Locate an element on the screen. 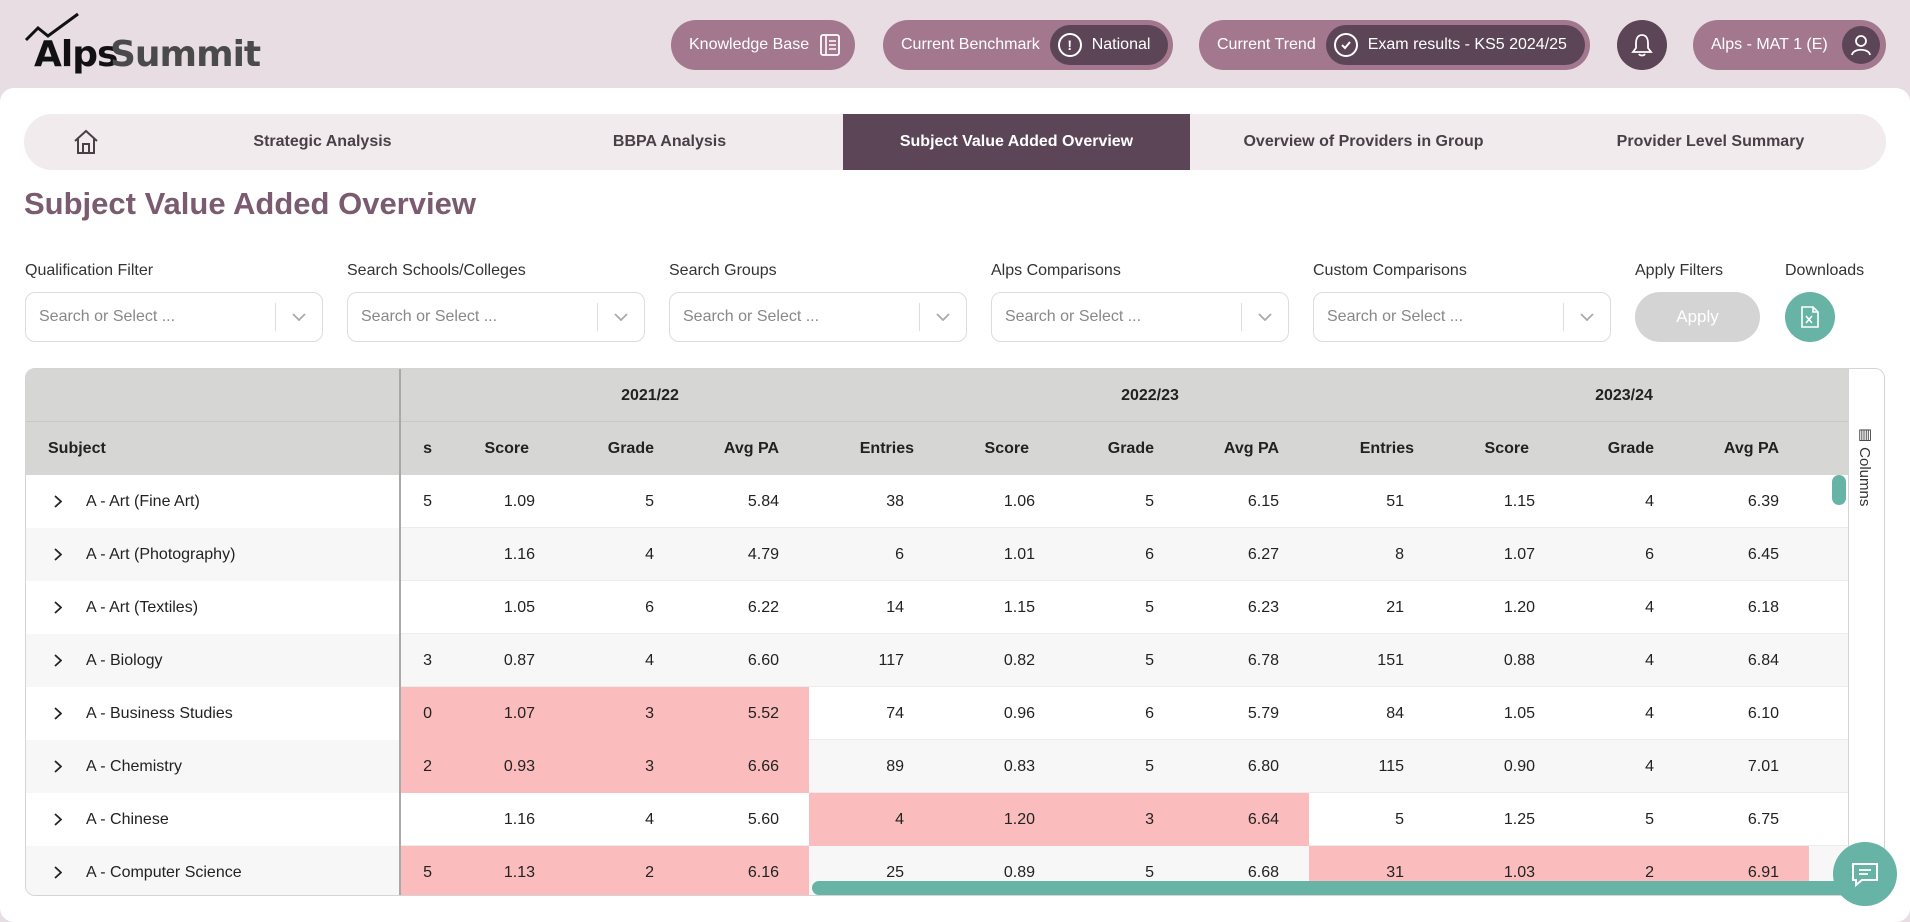 The height and width of the screenshot is (922, 1910). subject-name: A - Business Studies is located at coordinates (159, 713).